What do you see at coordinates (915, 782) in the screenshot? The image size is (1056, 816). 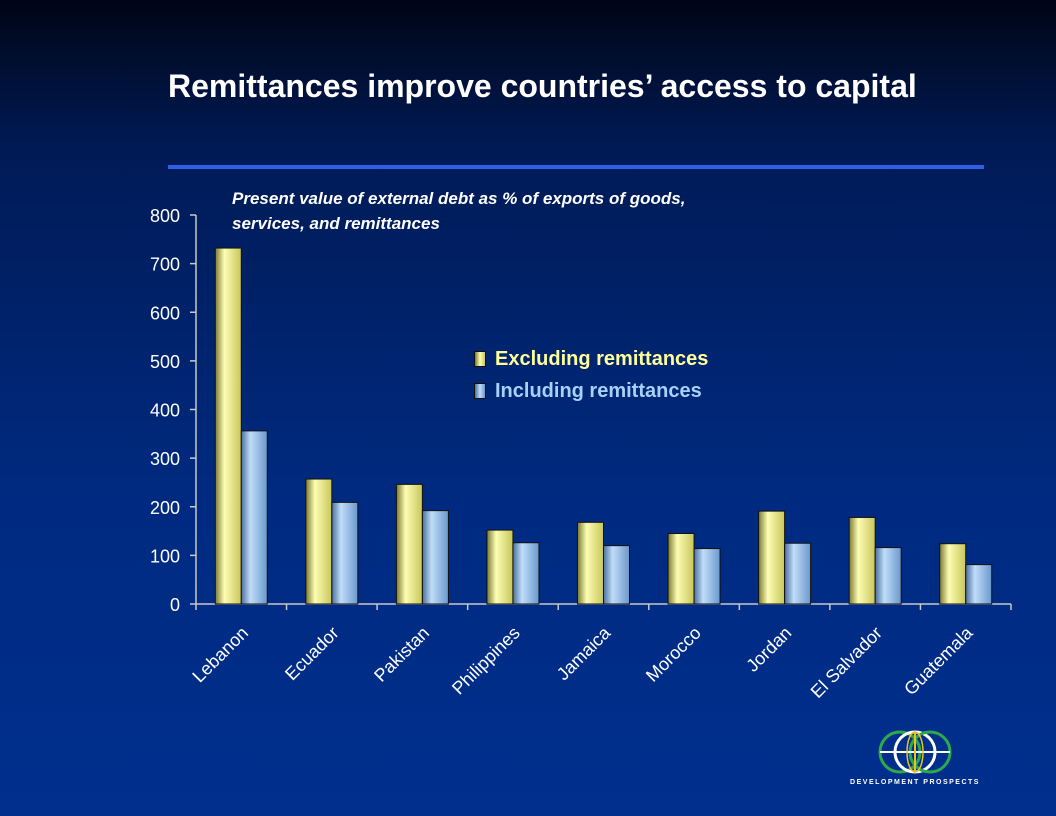 I see `logo-text: DEVELOPMENT PROSPECTS` at bounding box center [915, 782].